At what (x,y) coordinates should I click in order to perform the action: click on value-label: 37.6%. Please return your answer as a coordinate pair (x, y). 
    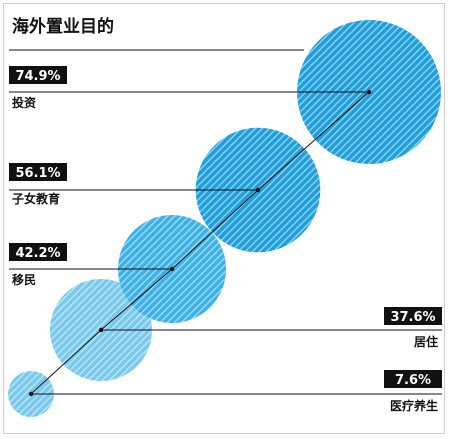
    Looking at the image, I should click on (412, 317).